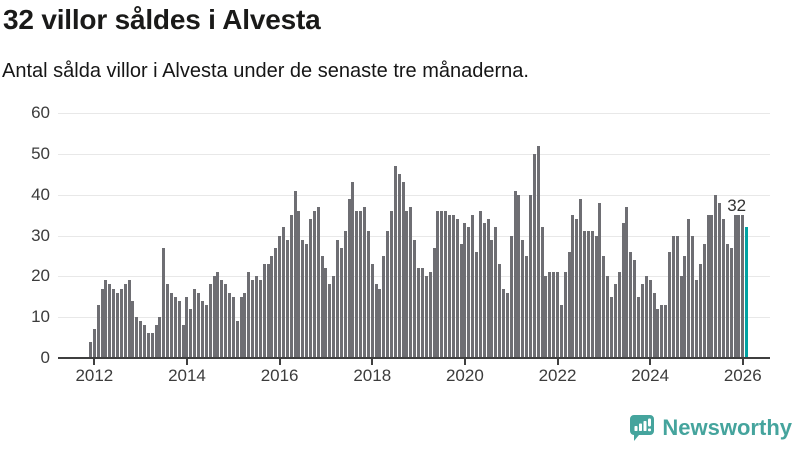 The image size is (800, 450). What do you see at coordinates (642, 427) in the screenshot?
I see `newsworthy-logo-icon` at bounding box center [642, 427].